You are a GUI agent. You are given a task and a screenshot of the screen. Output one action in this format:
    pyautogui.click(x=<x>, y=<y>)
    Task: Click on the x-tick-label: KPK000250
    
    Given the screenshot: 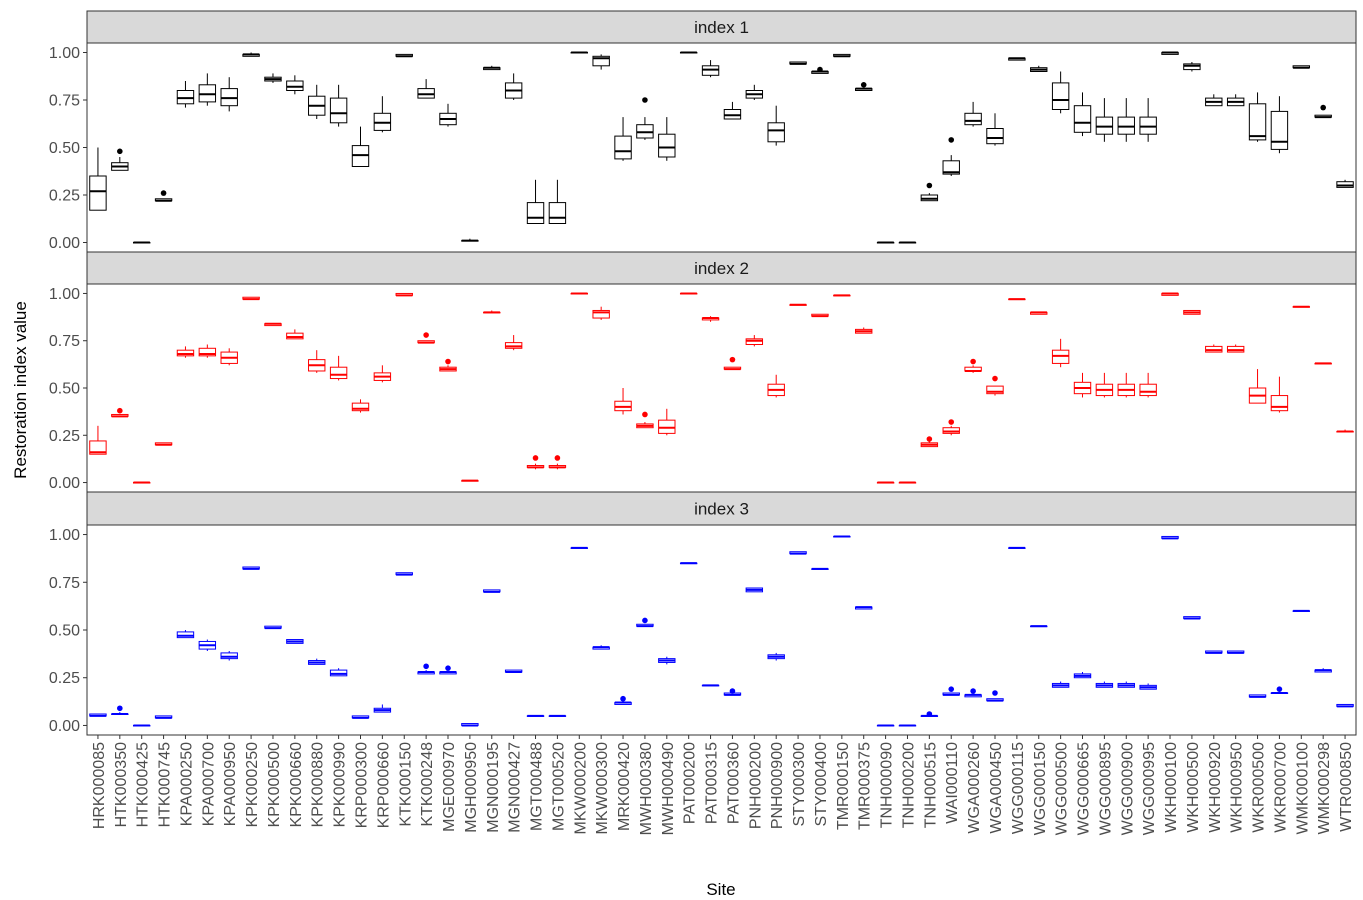 What is the action you would take?
    pyautogui.click(x=252, y=785)
    